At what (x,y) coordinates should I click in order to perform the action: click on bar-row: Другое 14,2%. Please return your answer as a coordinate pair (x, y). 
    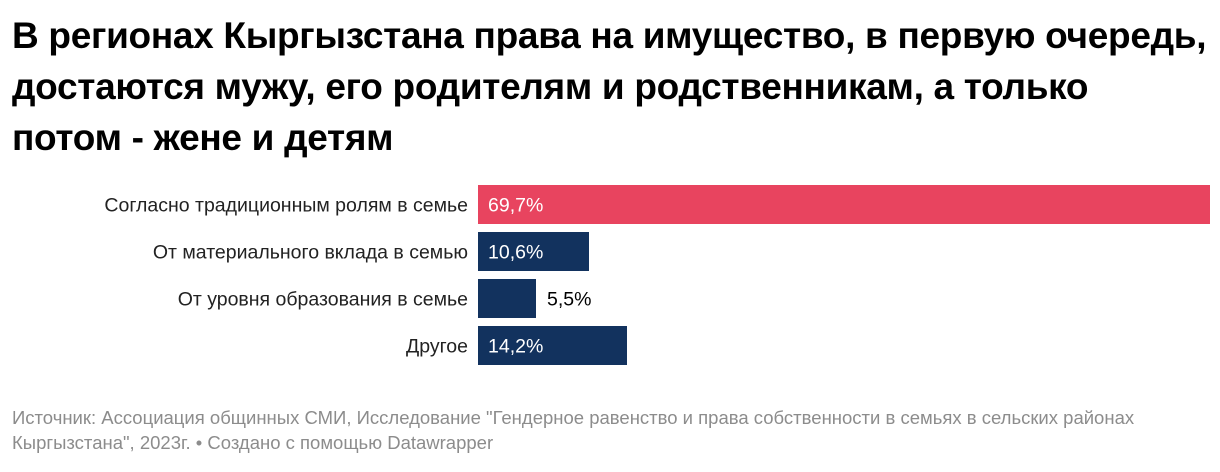
    Looking at the image, I should click on (516, 345).